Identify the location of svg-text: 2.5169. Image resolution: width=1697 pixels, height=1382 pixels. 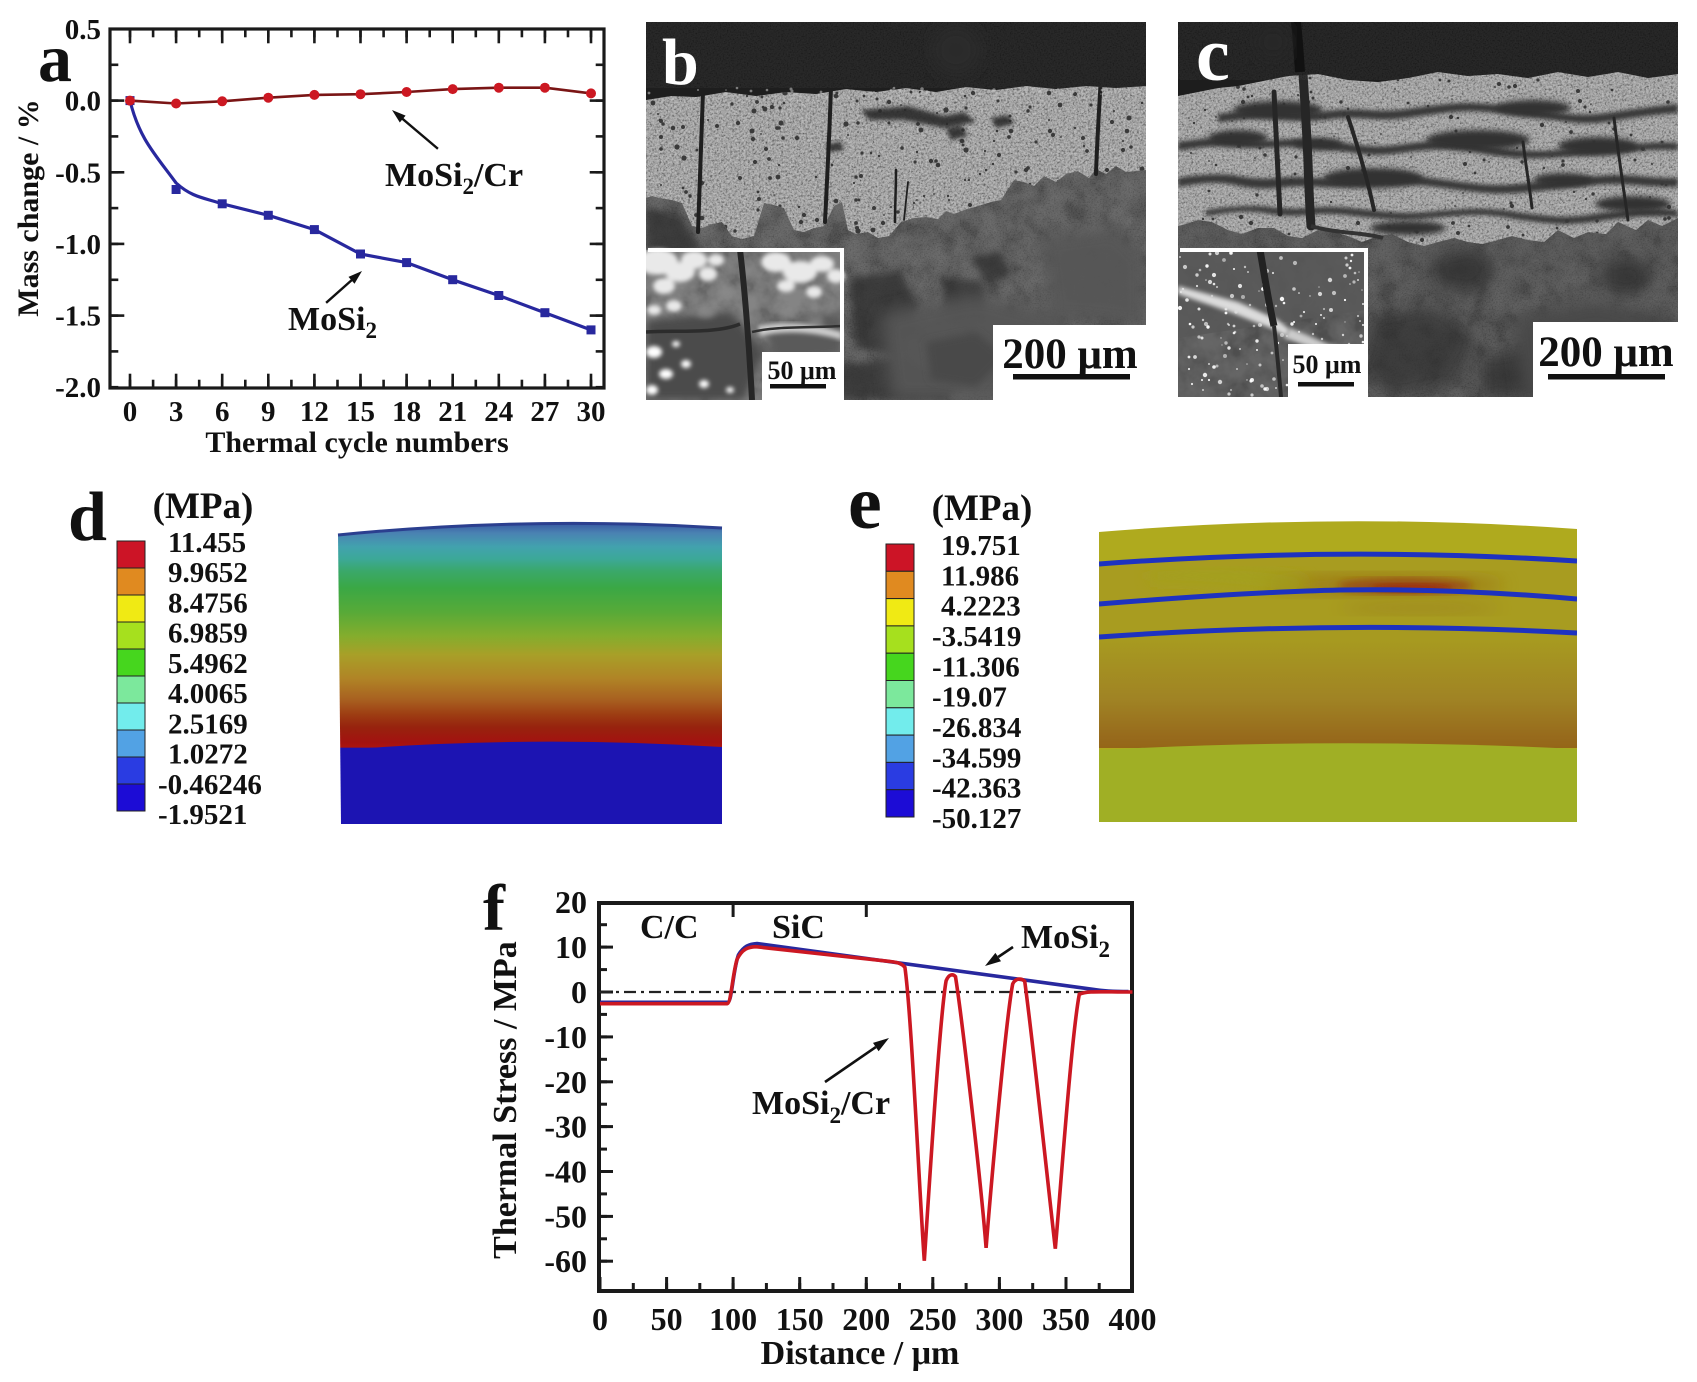
(208, 724).